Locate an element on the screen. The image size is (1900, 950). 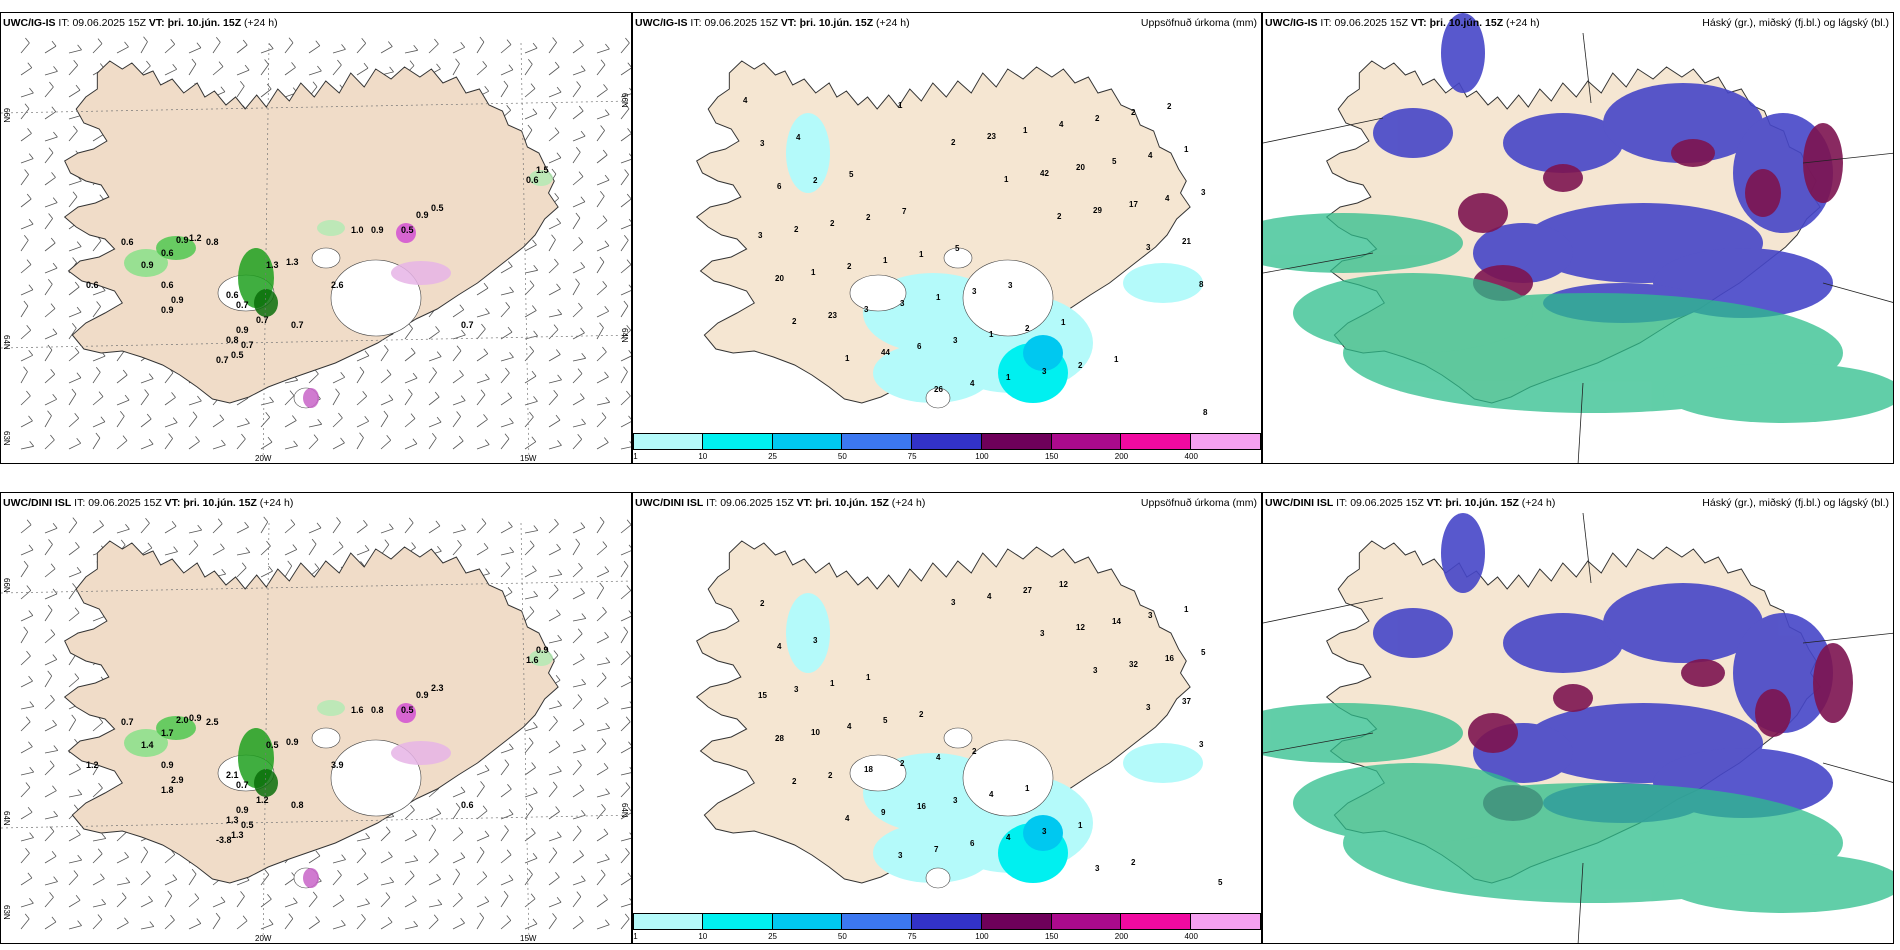
precip-value: 32 is located at coordinates (1133, 664).